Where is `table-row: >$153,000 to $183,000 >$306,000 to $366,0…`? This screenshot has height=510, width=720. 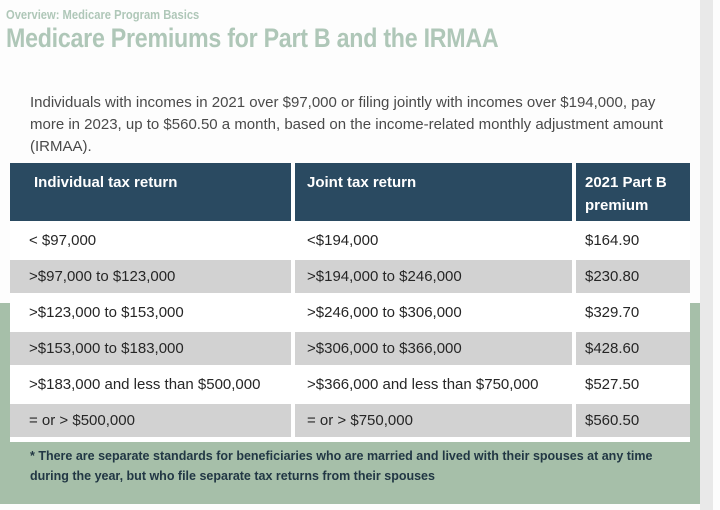
table-row: >$153,000 to $183,000 >$306,000 to $366,0… is located at coordinates (350, 348).